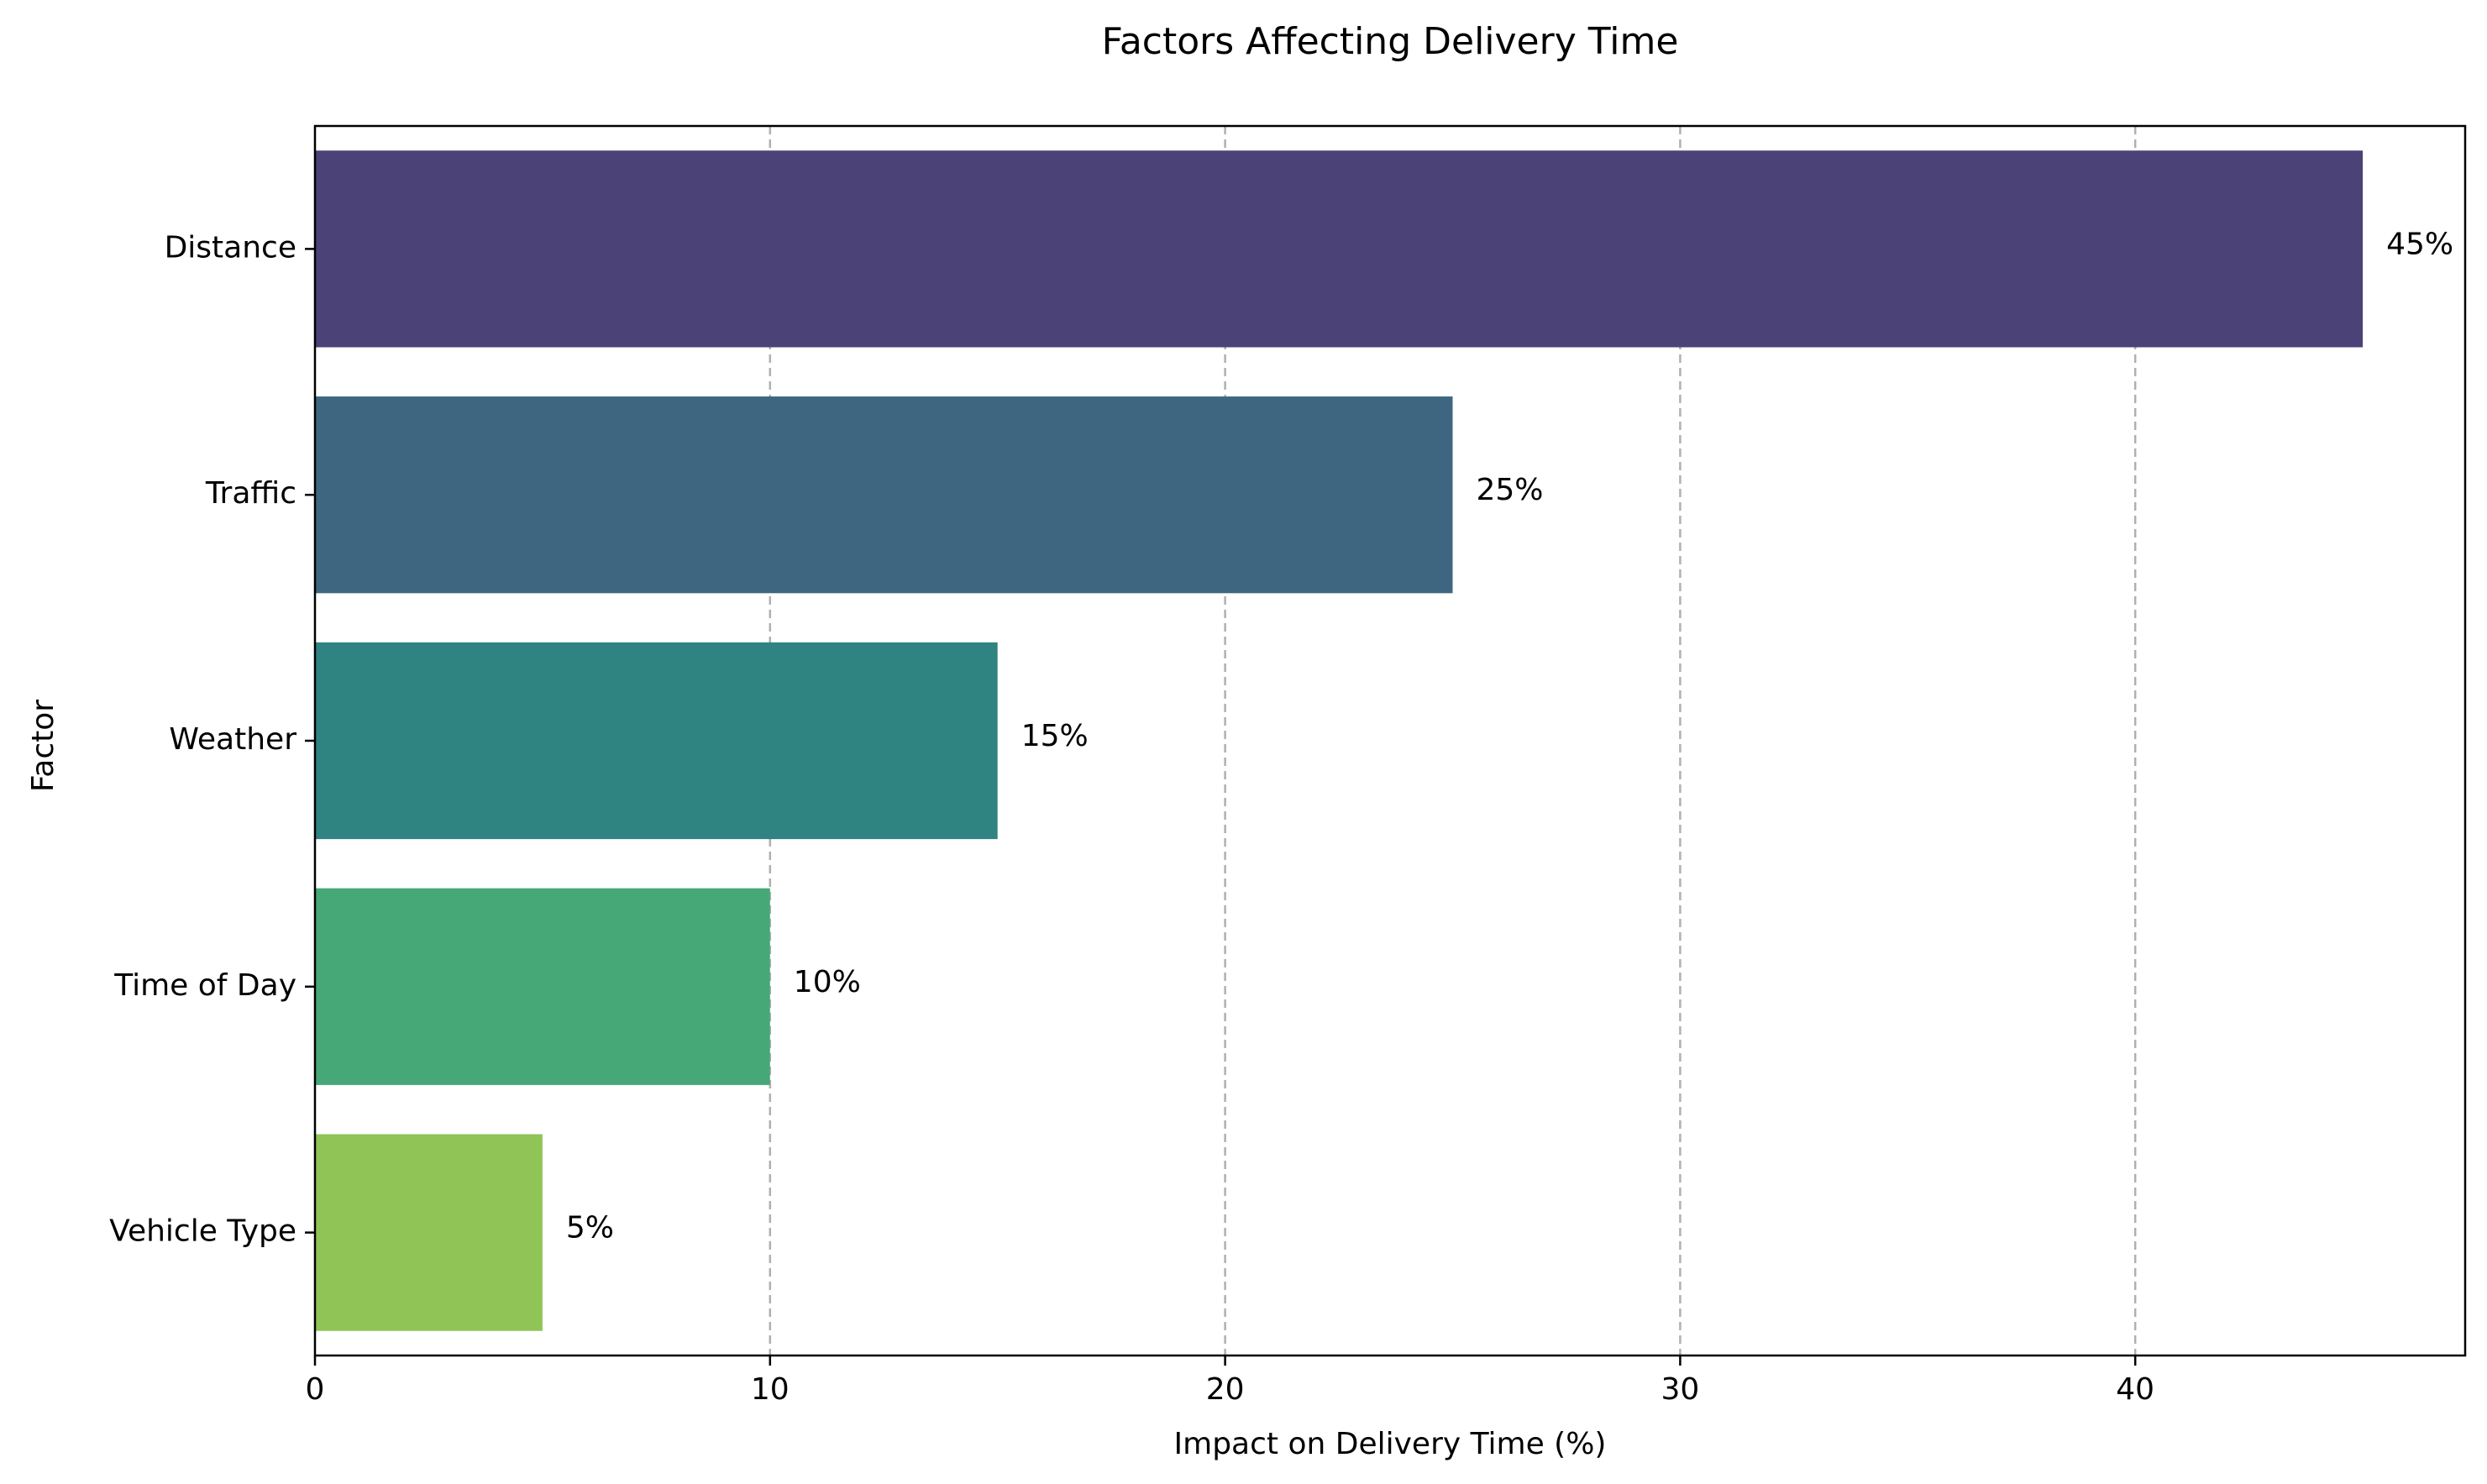 The width and height of the screenshot is (2487, 1484). Describe the element at coordinates (315, 1390) in the screenshot. I see `x-tick-label: 0` at that location.